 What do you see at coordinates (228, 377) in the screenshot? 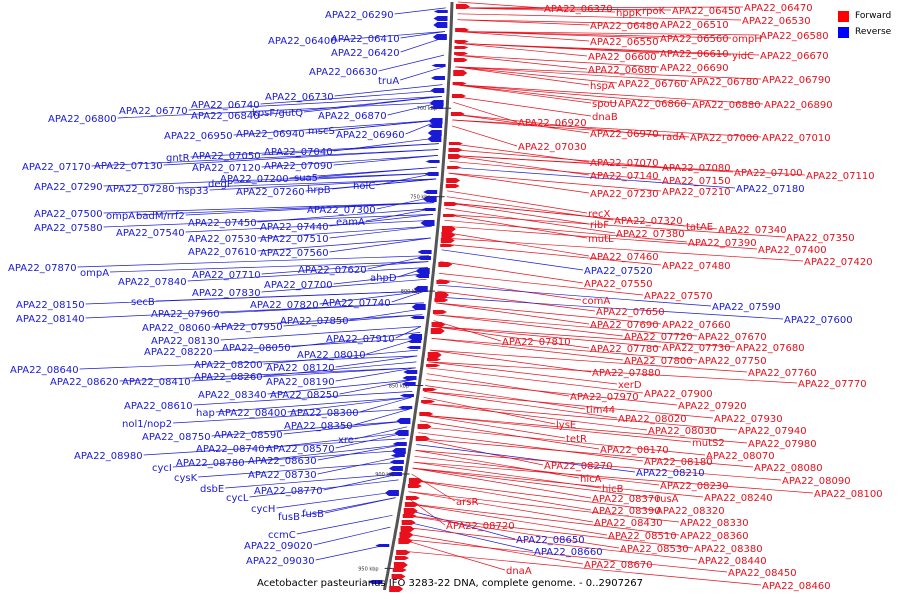
I see `reverse-gene-label: APA22_08260` at bounding box center [228, 377].